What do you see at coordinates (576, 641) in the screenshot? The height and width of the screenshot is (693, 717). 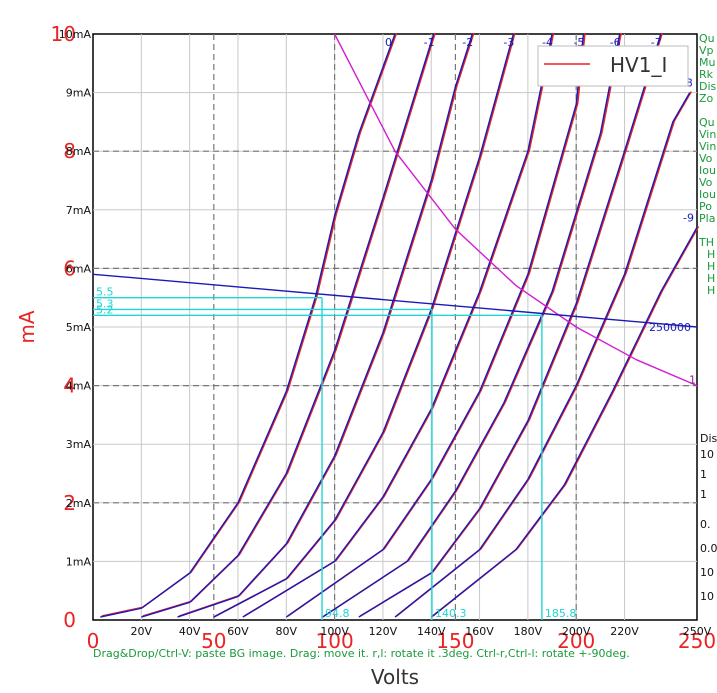 I see `x-tick-major-label: 200` at bounding box center [576, 641].